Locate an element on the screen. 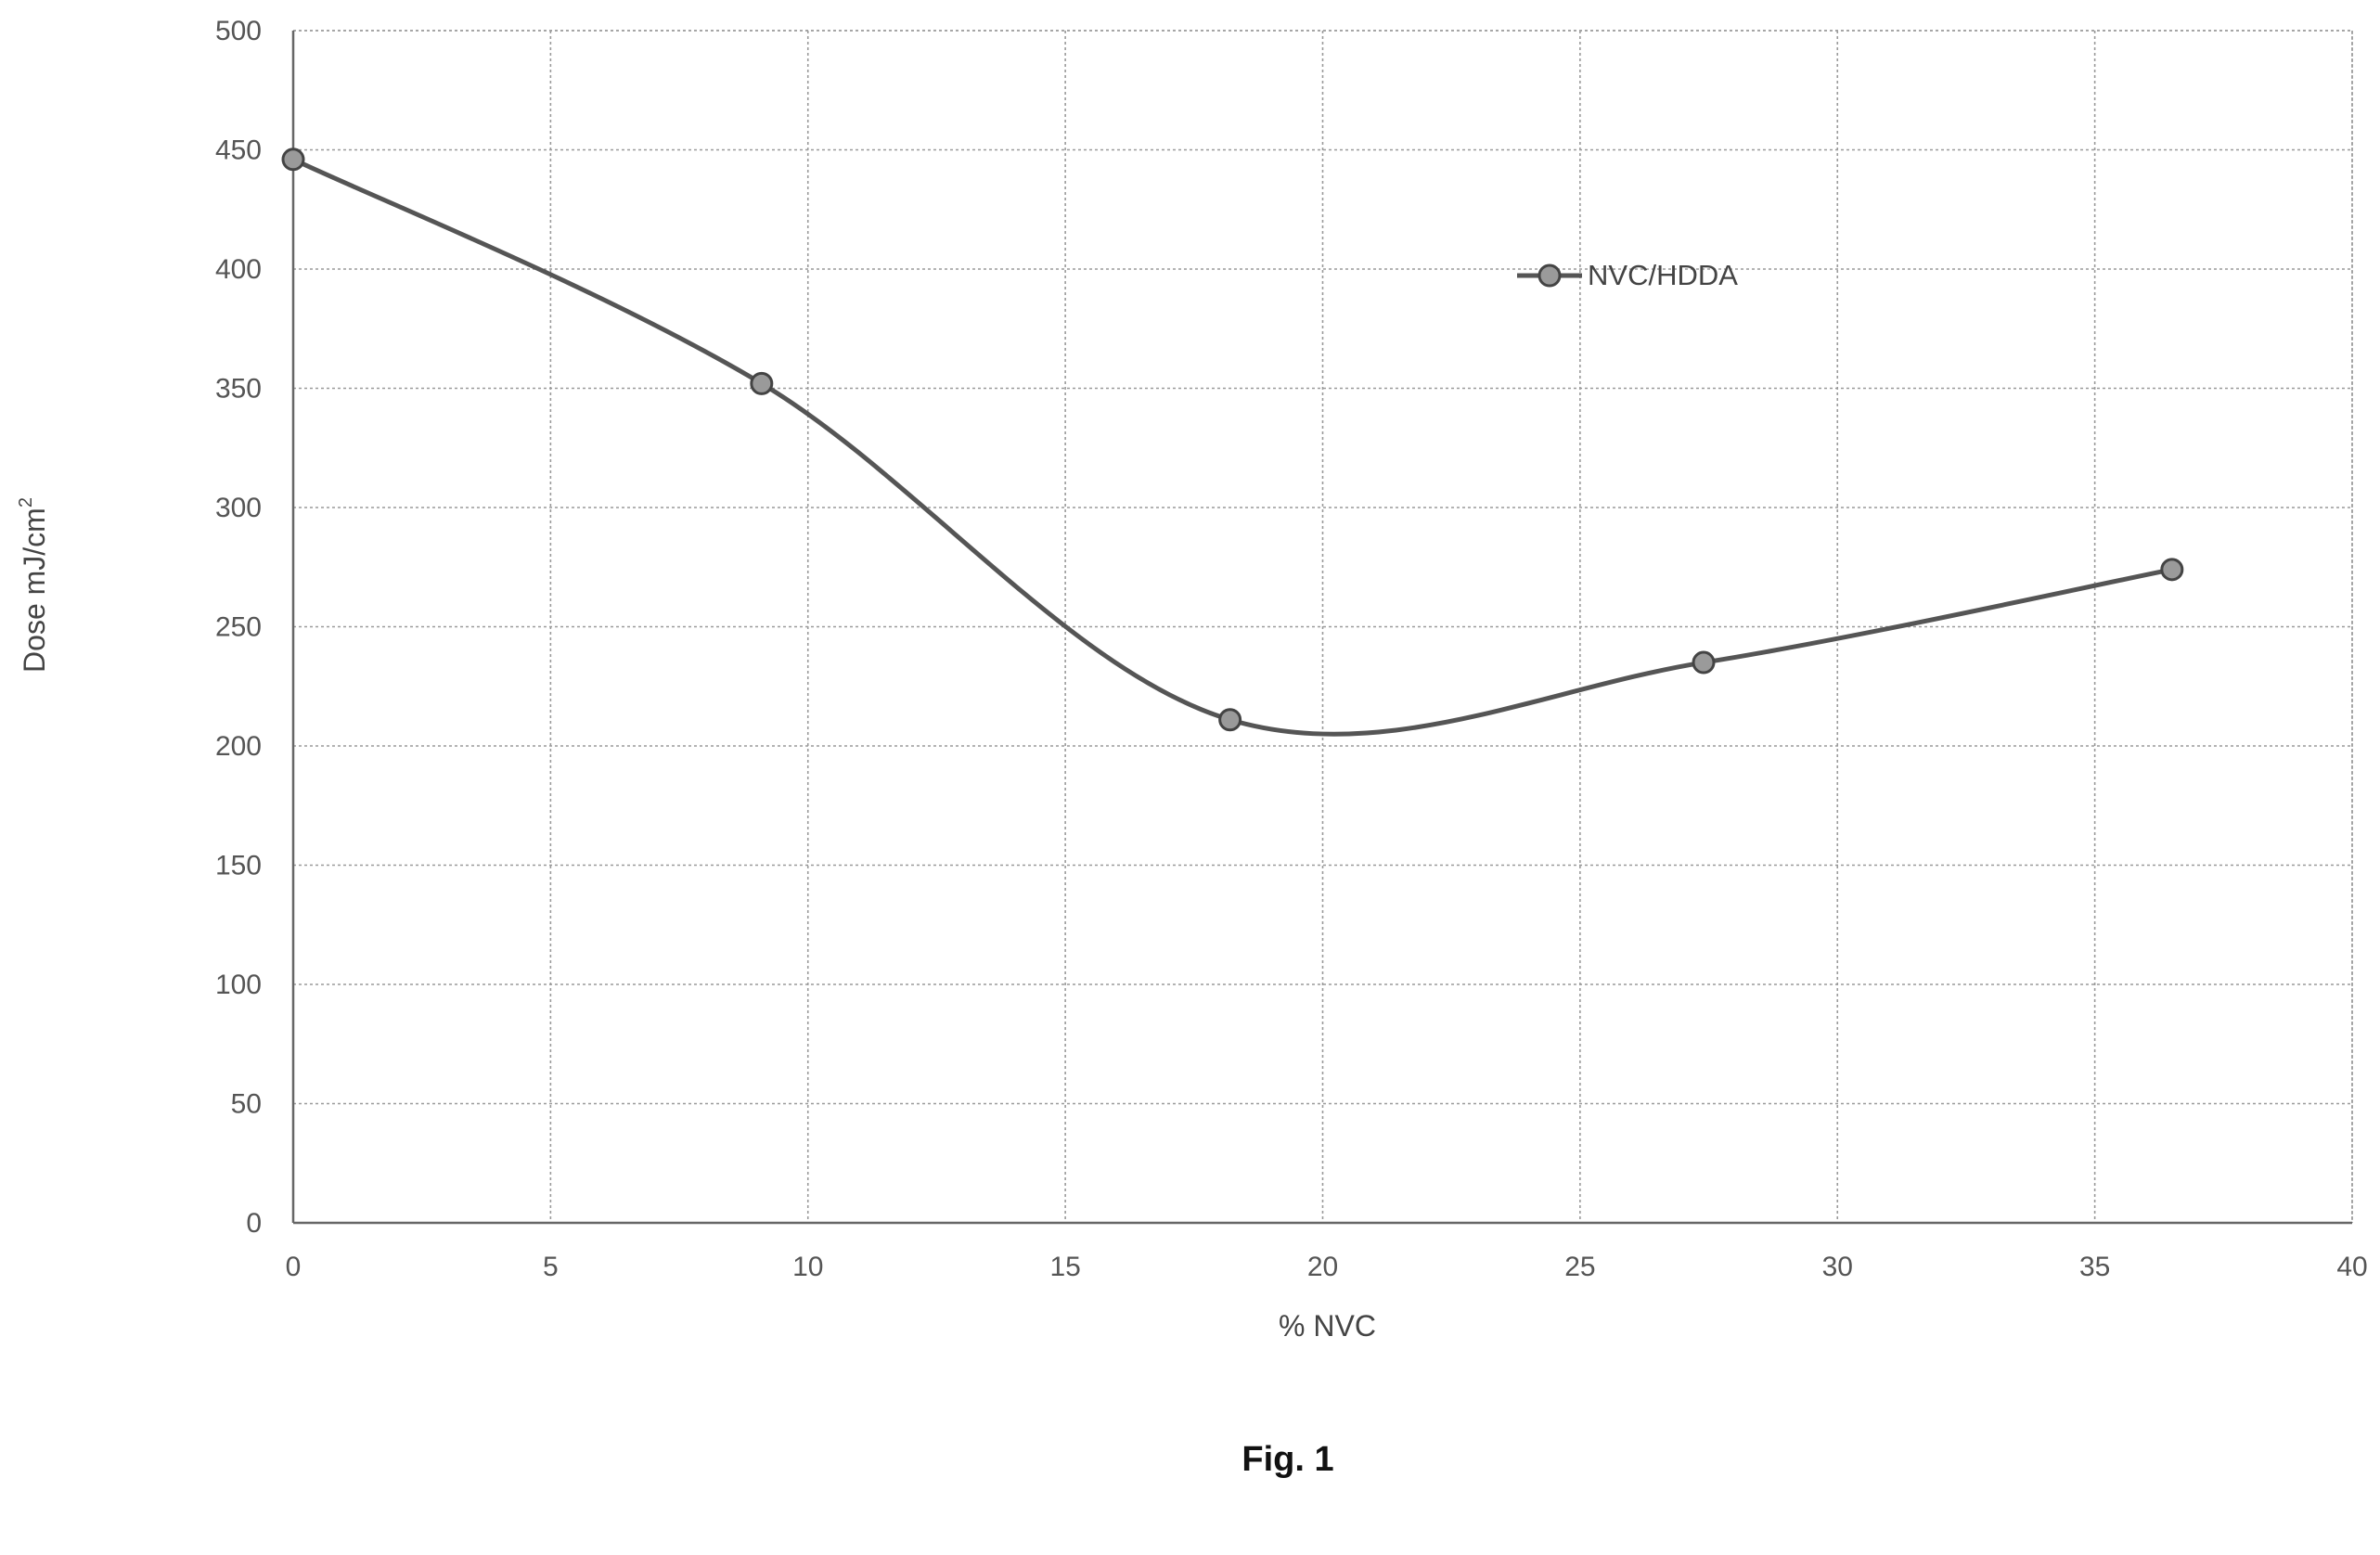 The width and height of the screenshot is (2380, 1555). x-tick-label: 40 is located at coordinates (2351, 1267).